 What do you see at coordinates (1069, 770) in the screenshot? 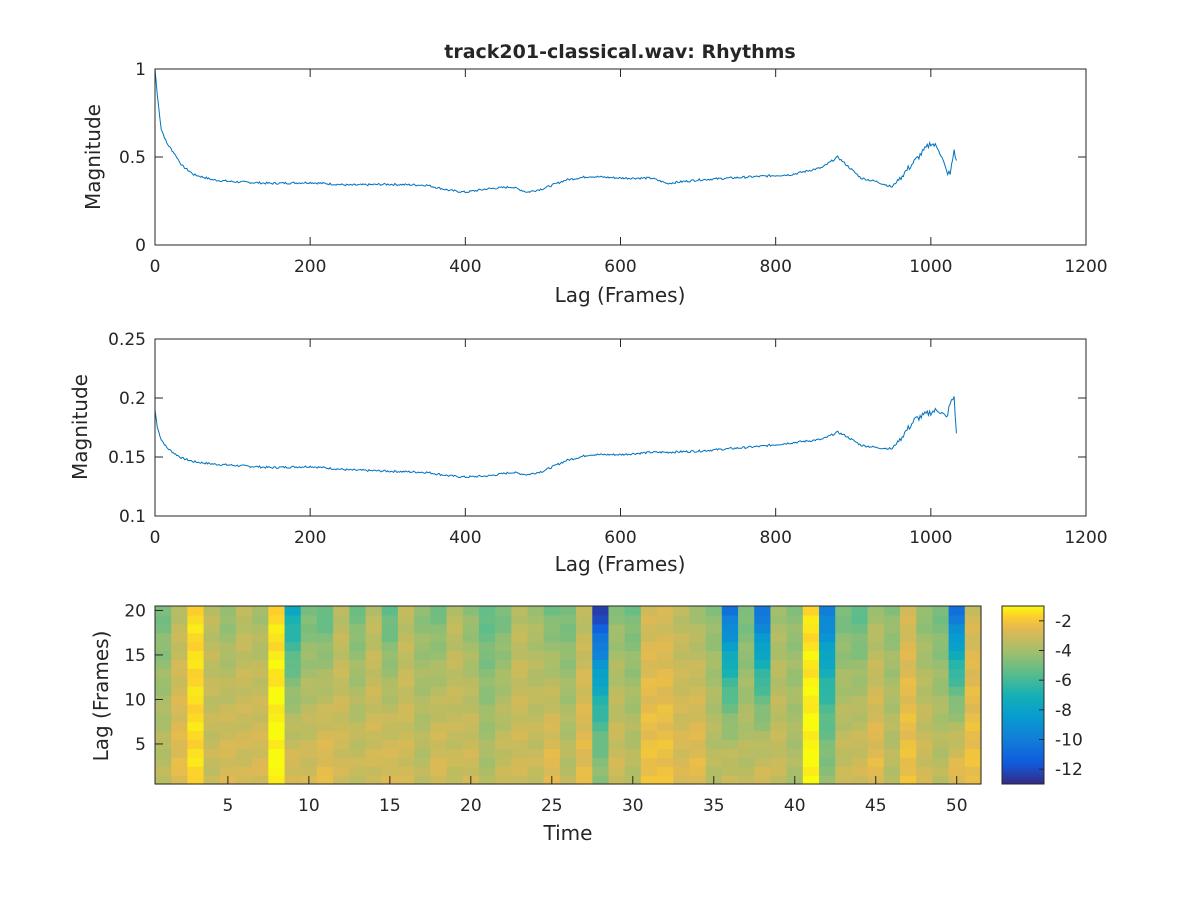
I see `colorbar-tick-label: -12` at bounding box center [1069, 770].